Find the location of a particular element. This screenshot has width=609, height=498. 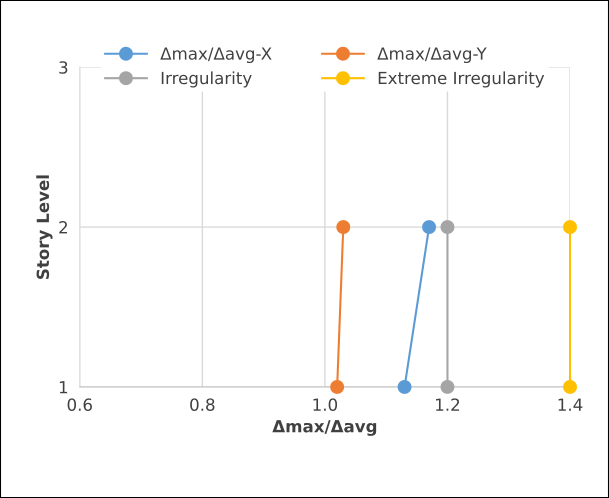

y-tick-label: 3 is located at coordinates (63, 67).